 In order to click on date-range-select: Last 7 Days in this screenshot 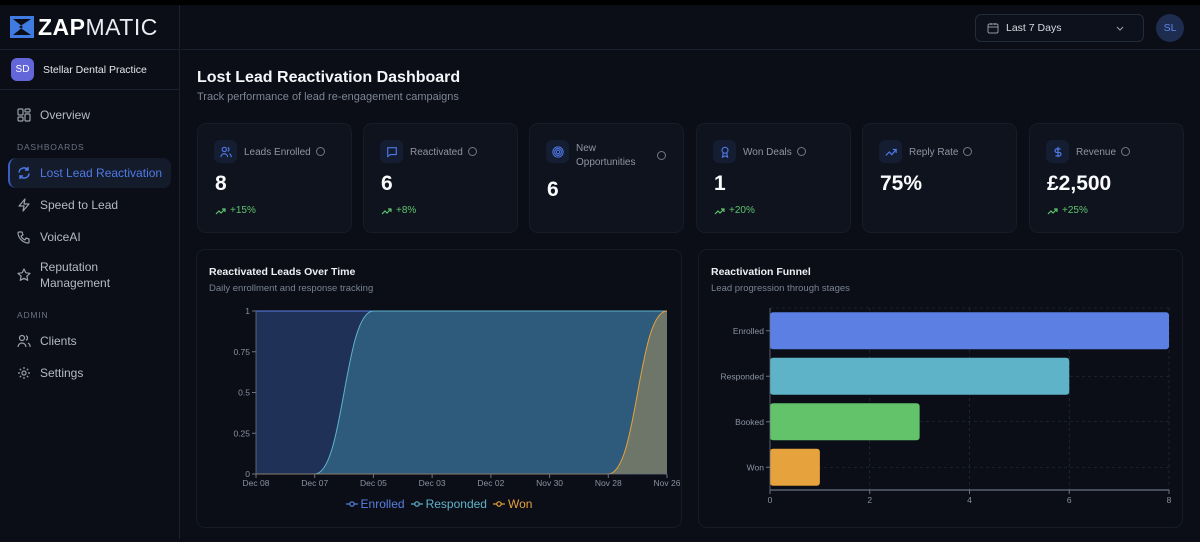, I will do `click(1059, 28)`.